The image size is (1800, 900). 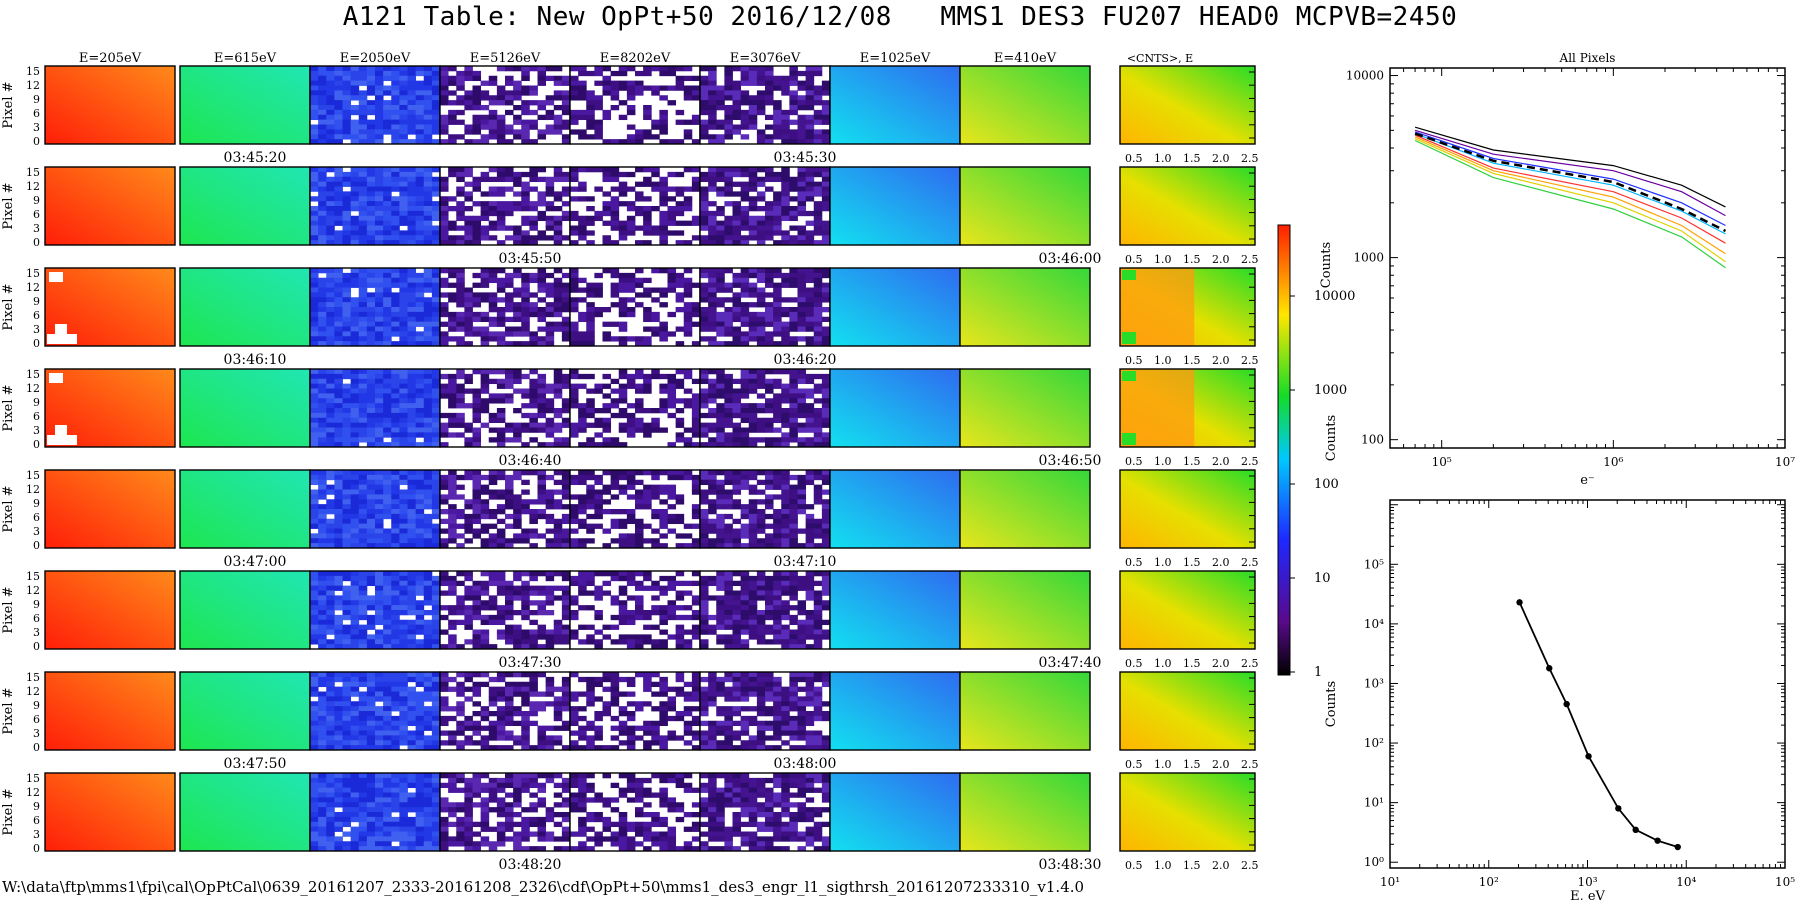 What do you see at coordinates (1374, 743) in the screenshot?
I see `y-tick-label: 10²` at bounding box center [1374, 743].